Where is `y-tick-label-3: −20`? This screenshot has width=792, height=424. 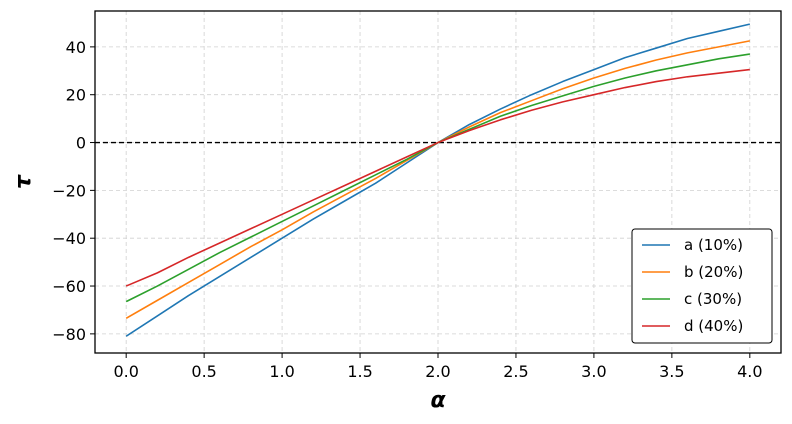 y-tick-label-3: −20 is located at coordinates (69, 190).